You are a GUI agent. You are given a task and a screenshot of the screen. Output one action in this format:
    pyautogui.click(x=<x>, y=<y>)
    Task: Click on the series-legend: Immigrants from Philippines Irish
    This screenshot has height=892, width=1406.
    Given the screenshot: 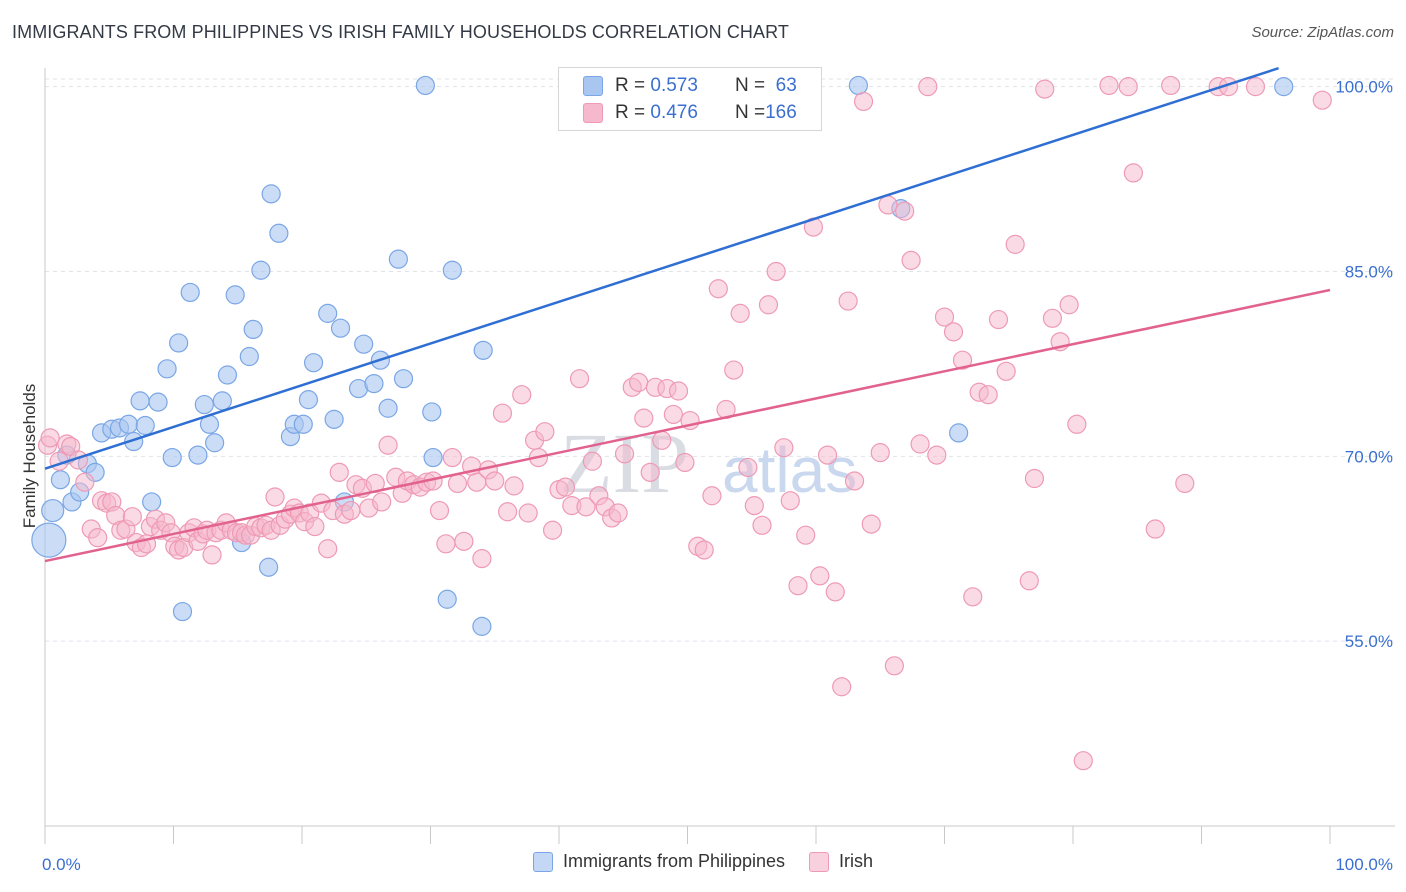 What is the action you would take?
    pyautogui.click(x=703, y=861)
    